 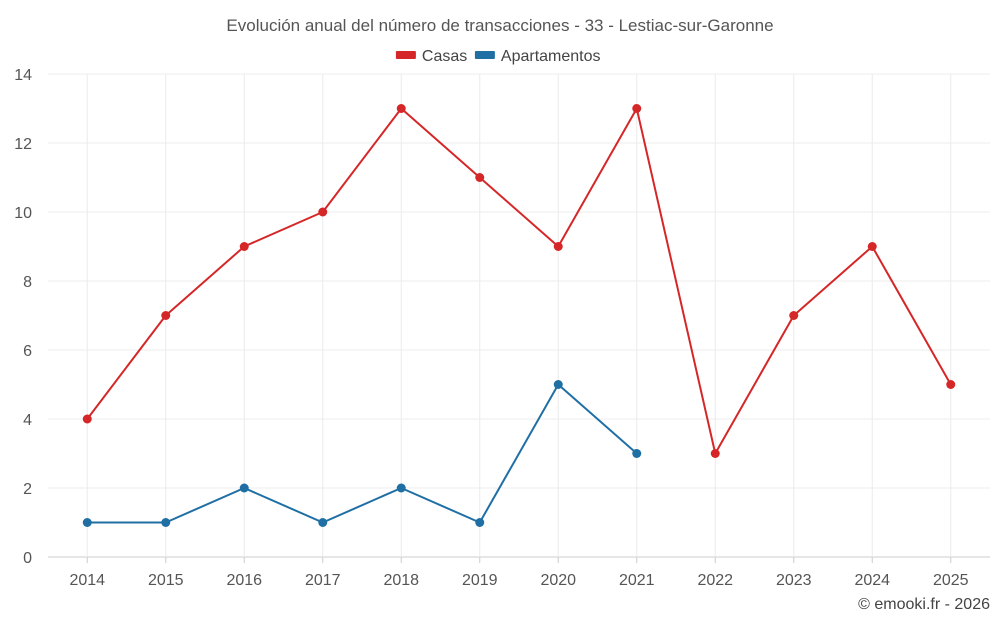 What do you see at coordinates (23, 213) in the screenshot?
I see `y-tick-label: 10` at bounding box center [23, 213].